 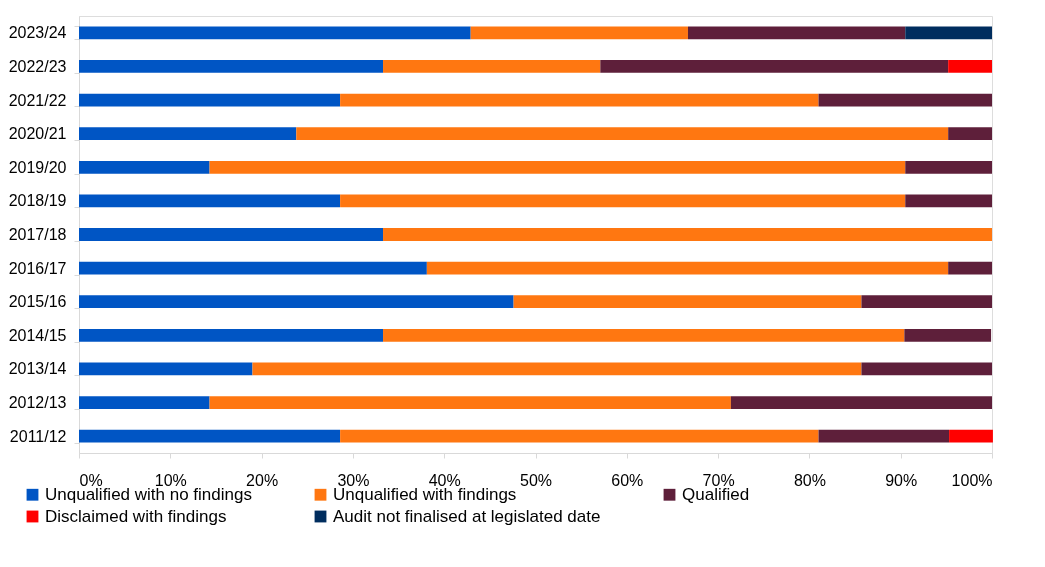 I want to click on y-tick-label: 2019/20, so click(x=37, y=167).